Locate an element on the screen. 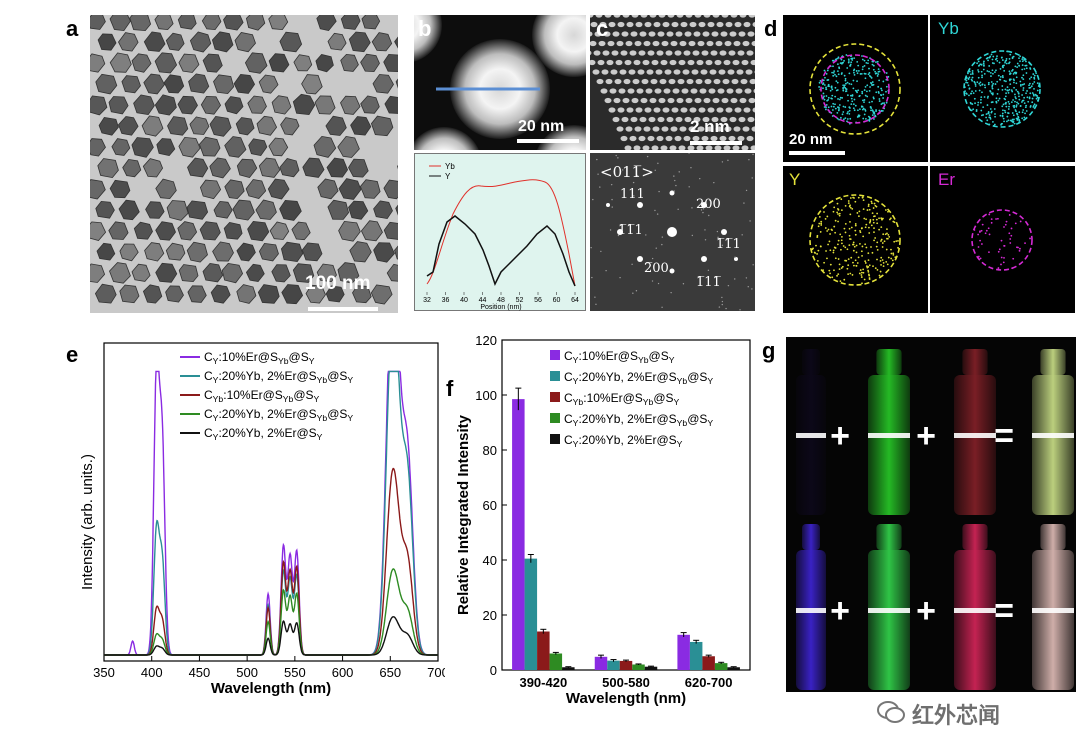  fft-spot-1b11b: 1̅11̅ is located at coordinates (708, 282).